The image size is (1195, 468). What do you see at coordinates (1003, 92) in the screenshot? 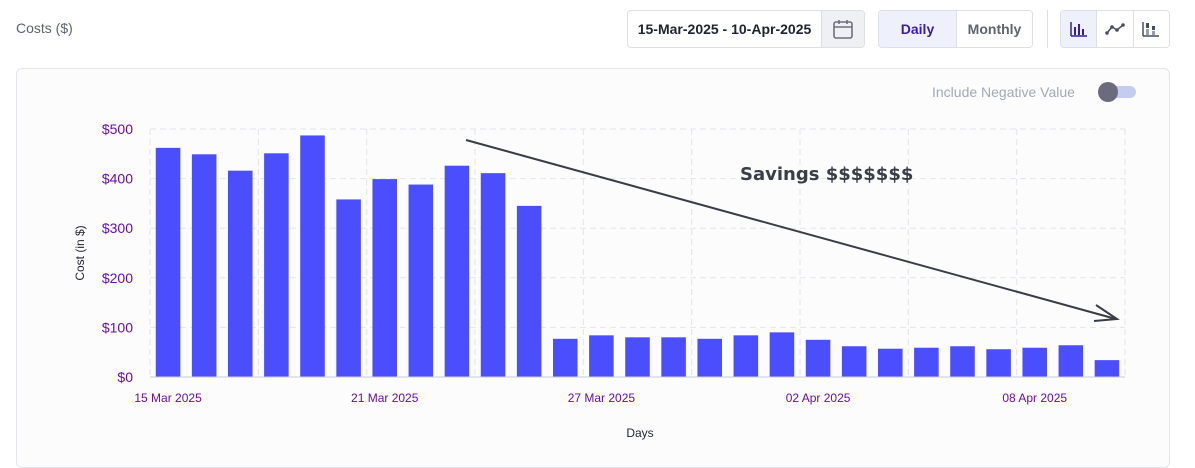
I see `include-negative-label: Include Negative Value` at bounding box center [1003, 92].